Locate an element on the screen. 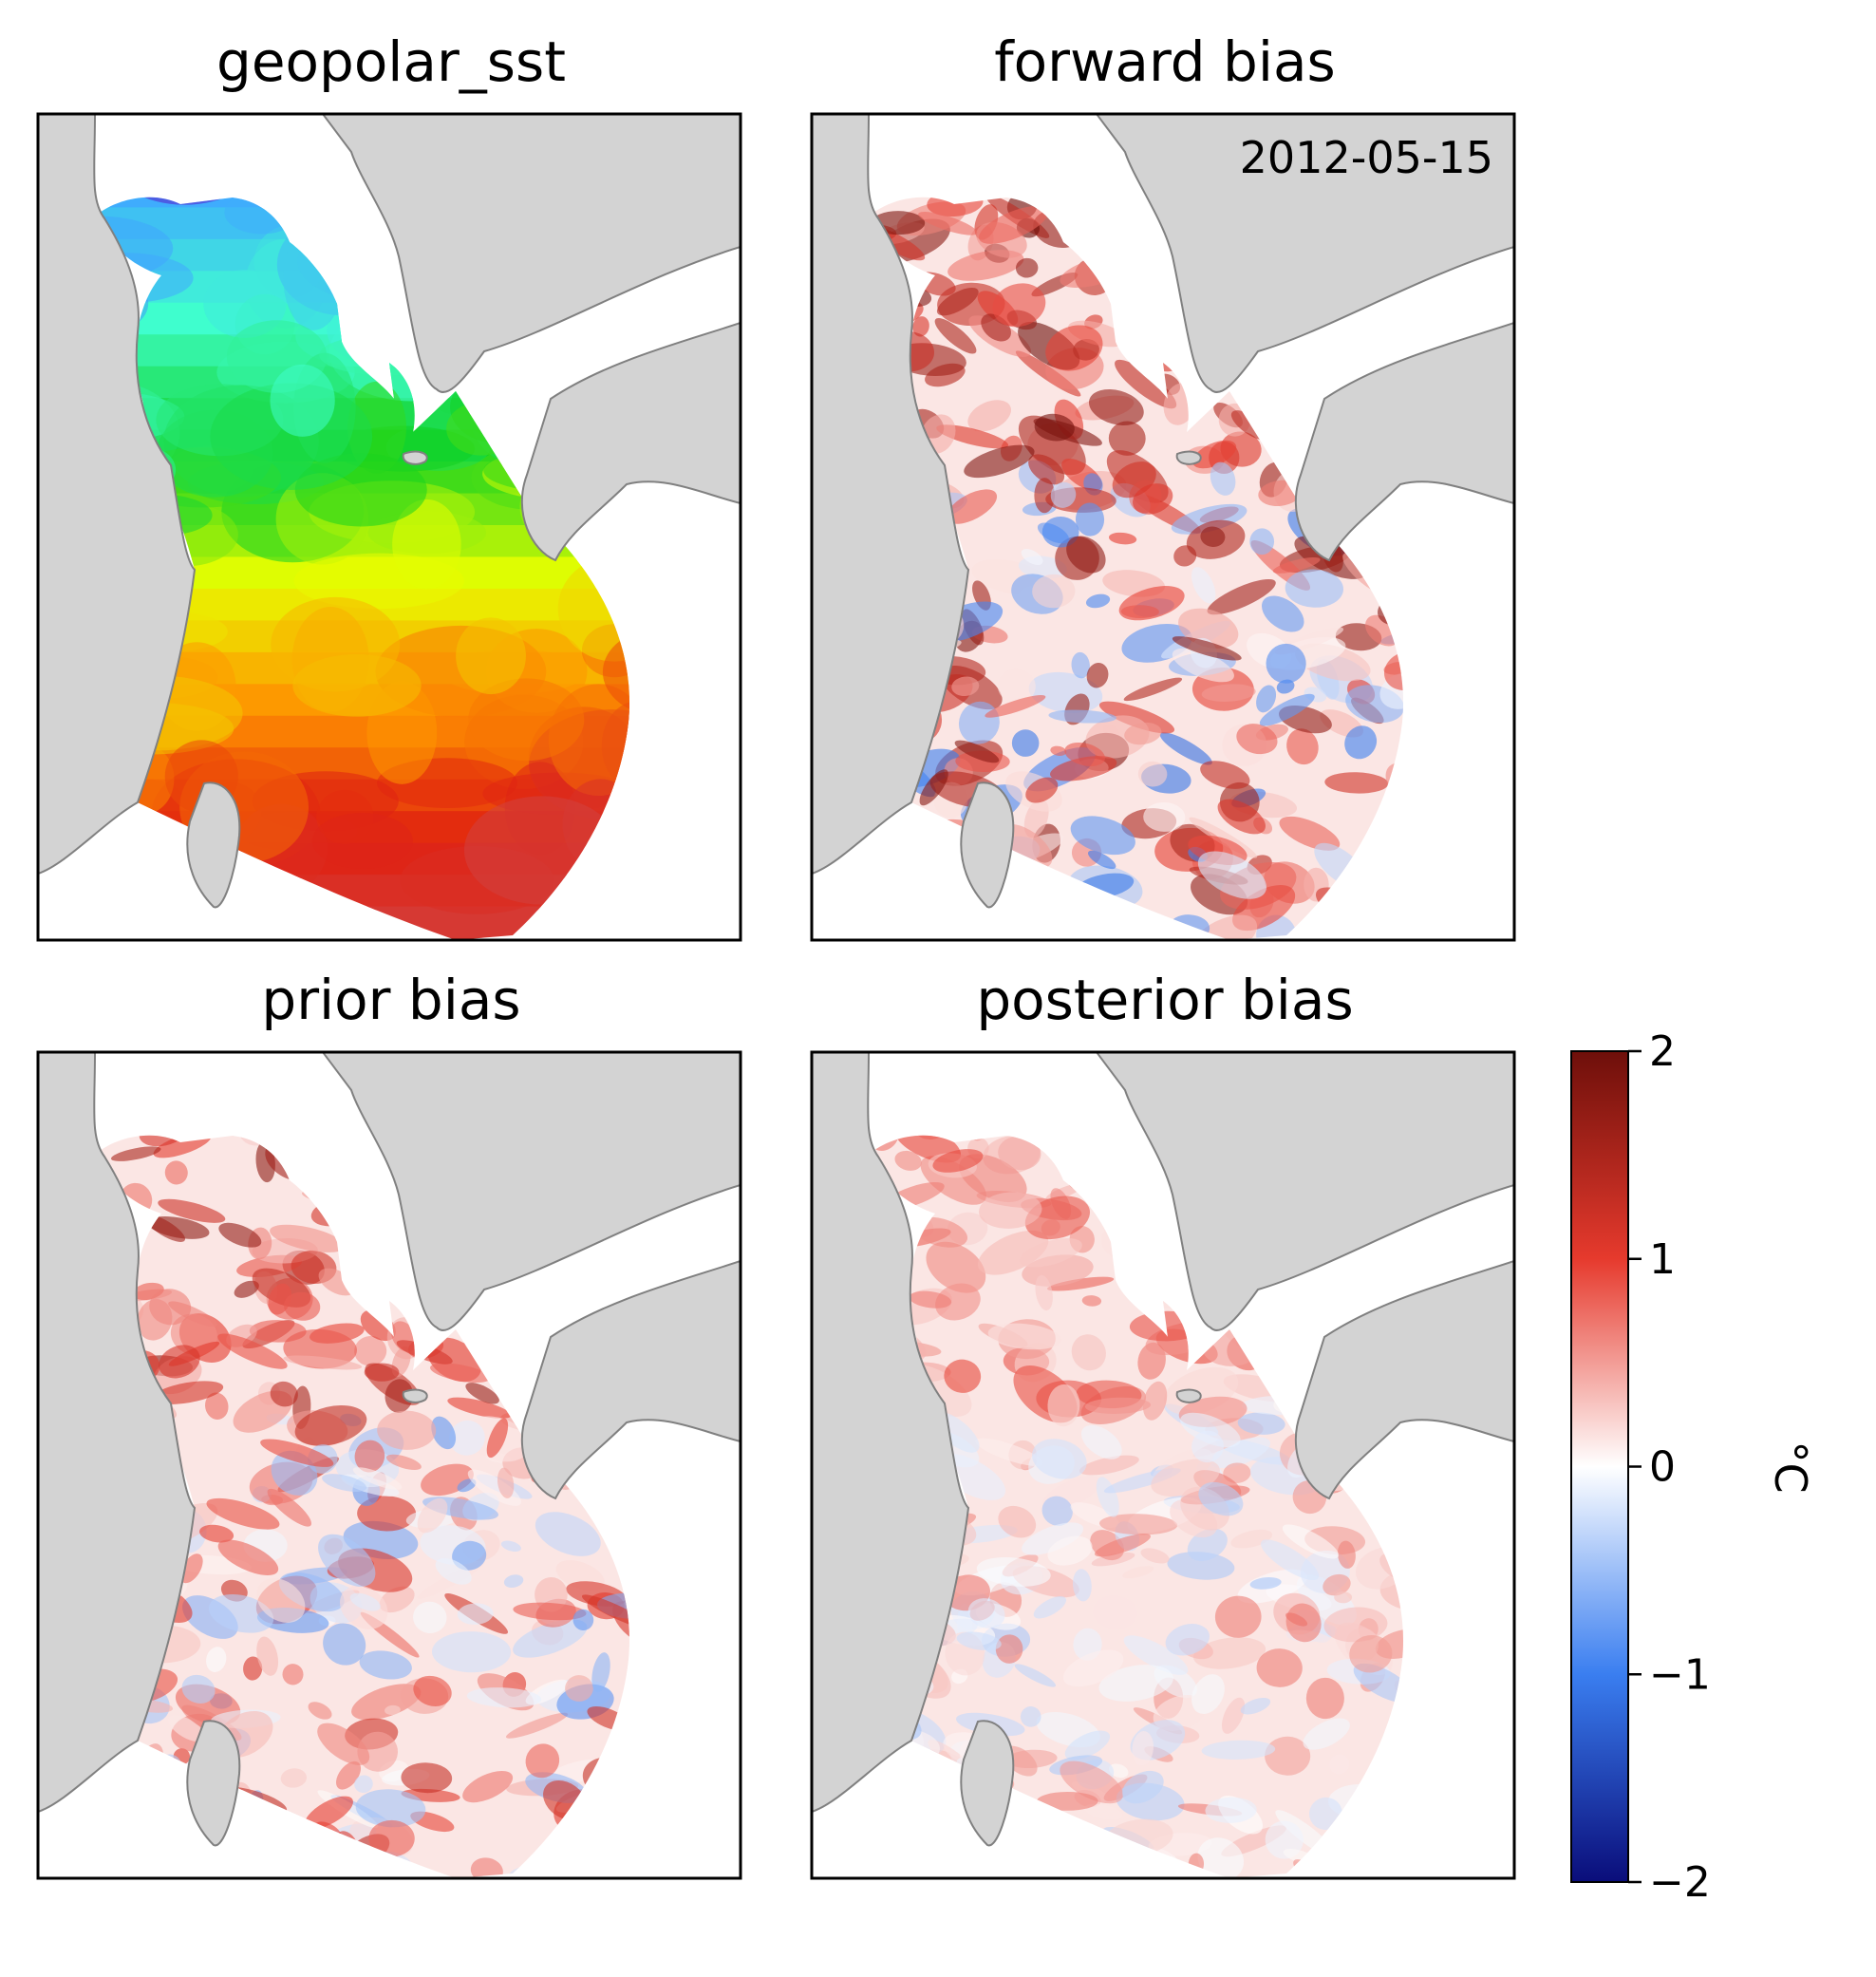 Image resolution: width=1876 pixels, height=1977 pixels. colorbar-tick-label: 2 is located at coordinates (1662, 1051).